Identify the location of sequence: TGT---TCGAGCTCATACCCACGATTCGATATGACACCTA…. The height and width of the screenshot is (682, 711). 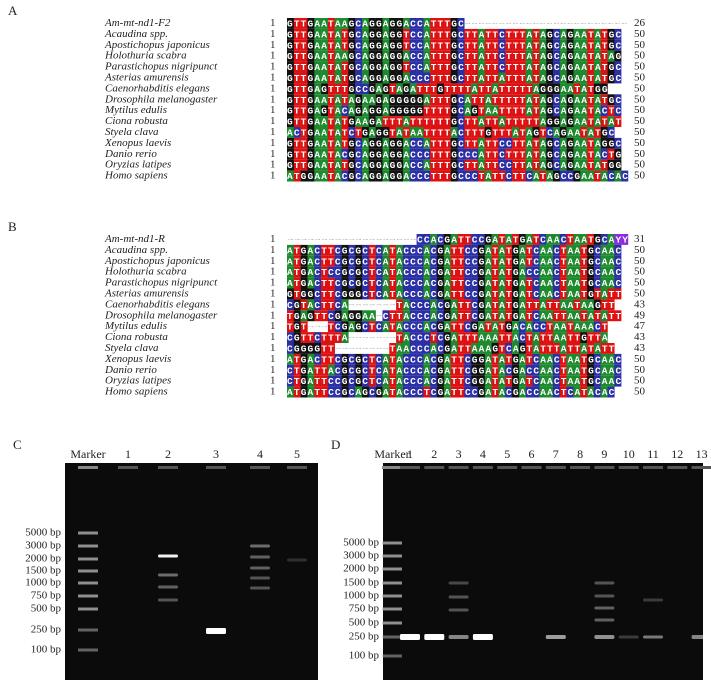
(447, 327).